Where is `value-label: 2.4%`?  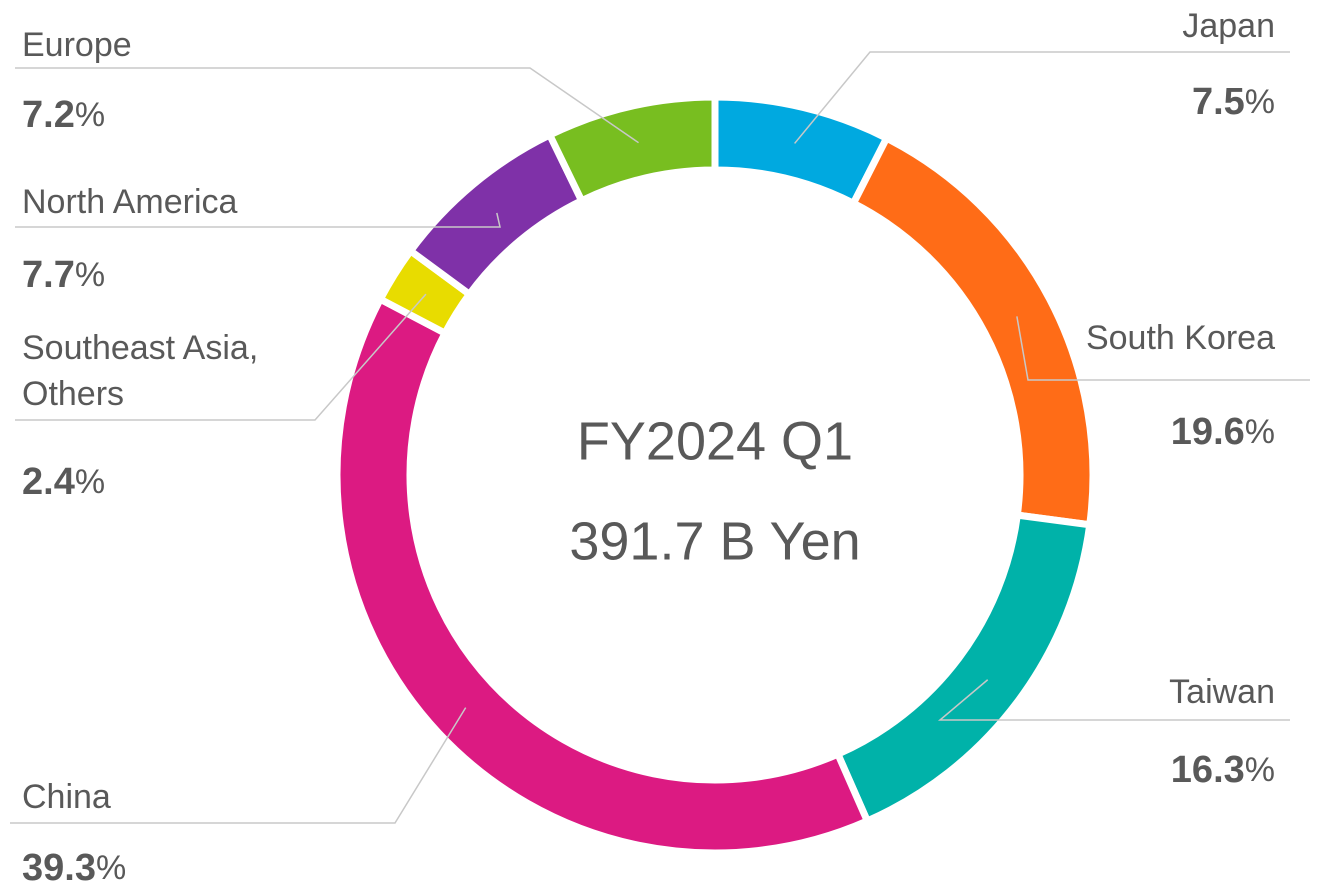
value-label: 2.4% is located at coordinates (63, 482).